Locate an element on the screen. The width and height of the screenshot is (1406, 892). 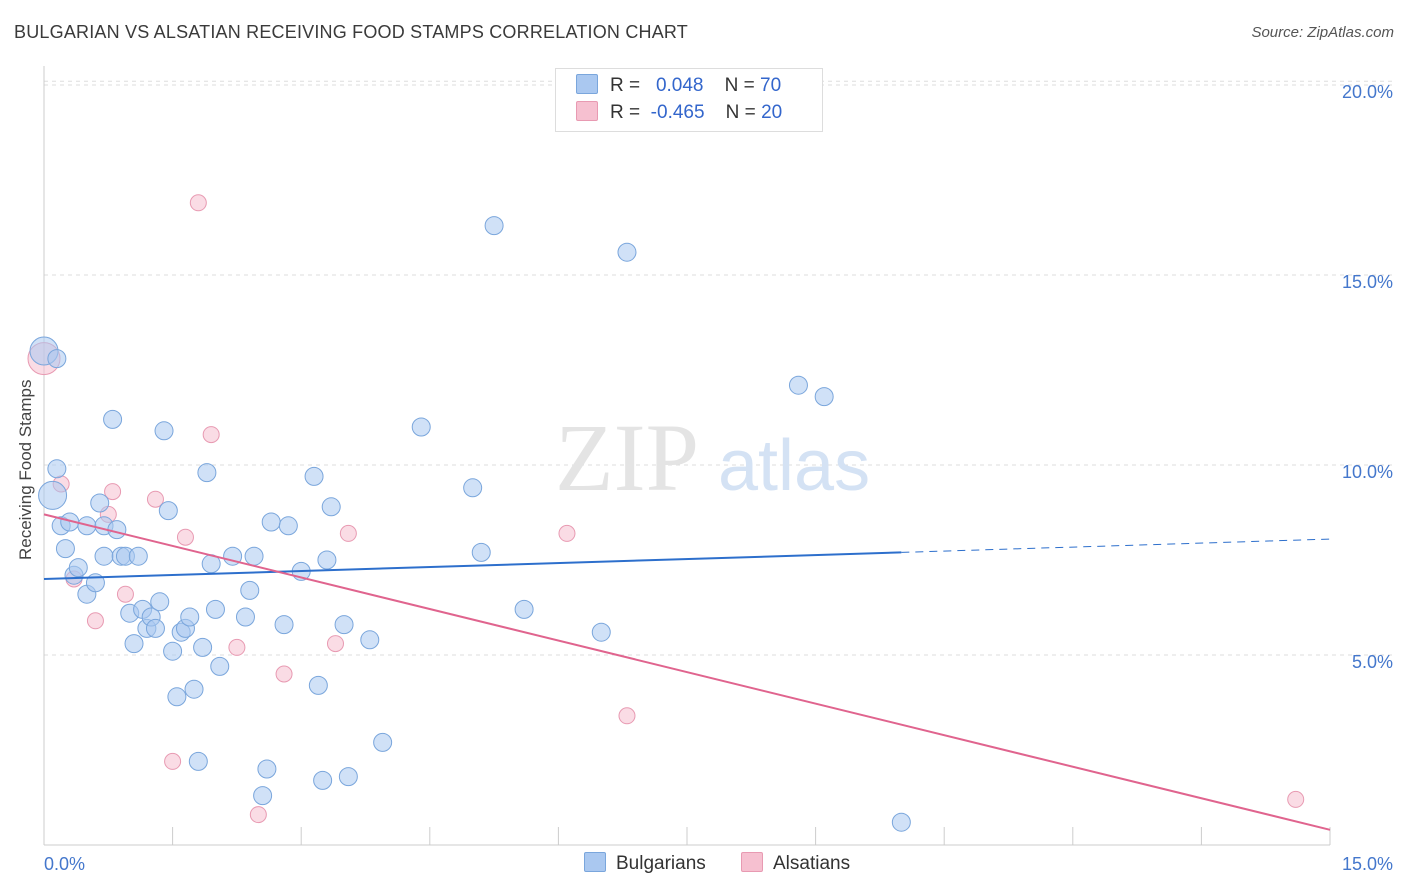
source-note: Source: ZipAtlas.com is located at coordinates (1322, 32).